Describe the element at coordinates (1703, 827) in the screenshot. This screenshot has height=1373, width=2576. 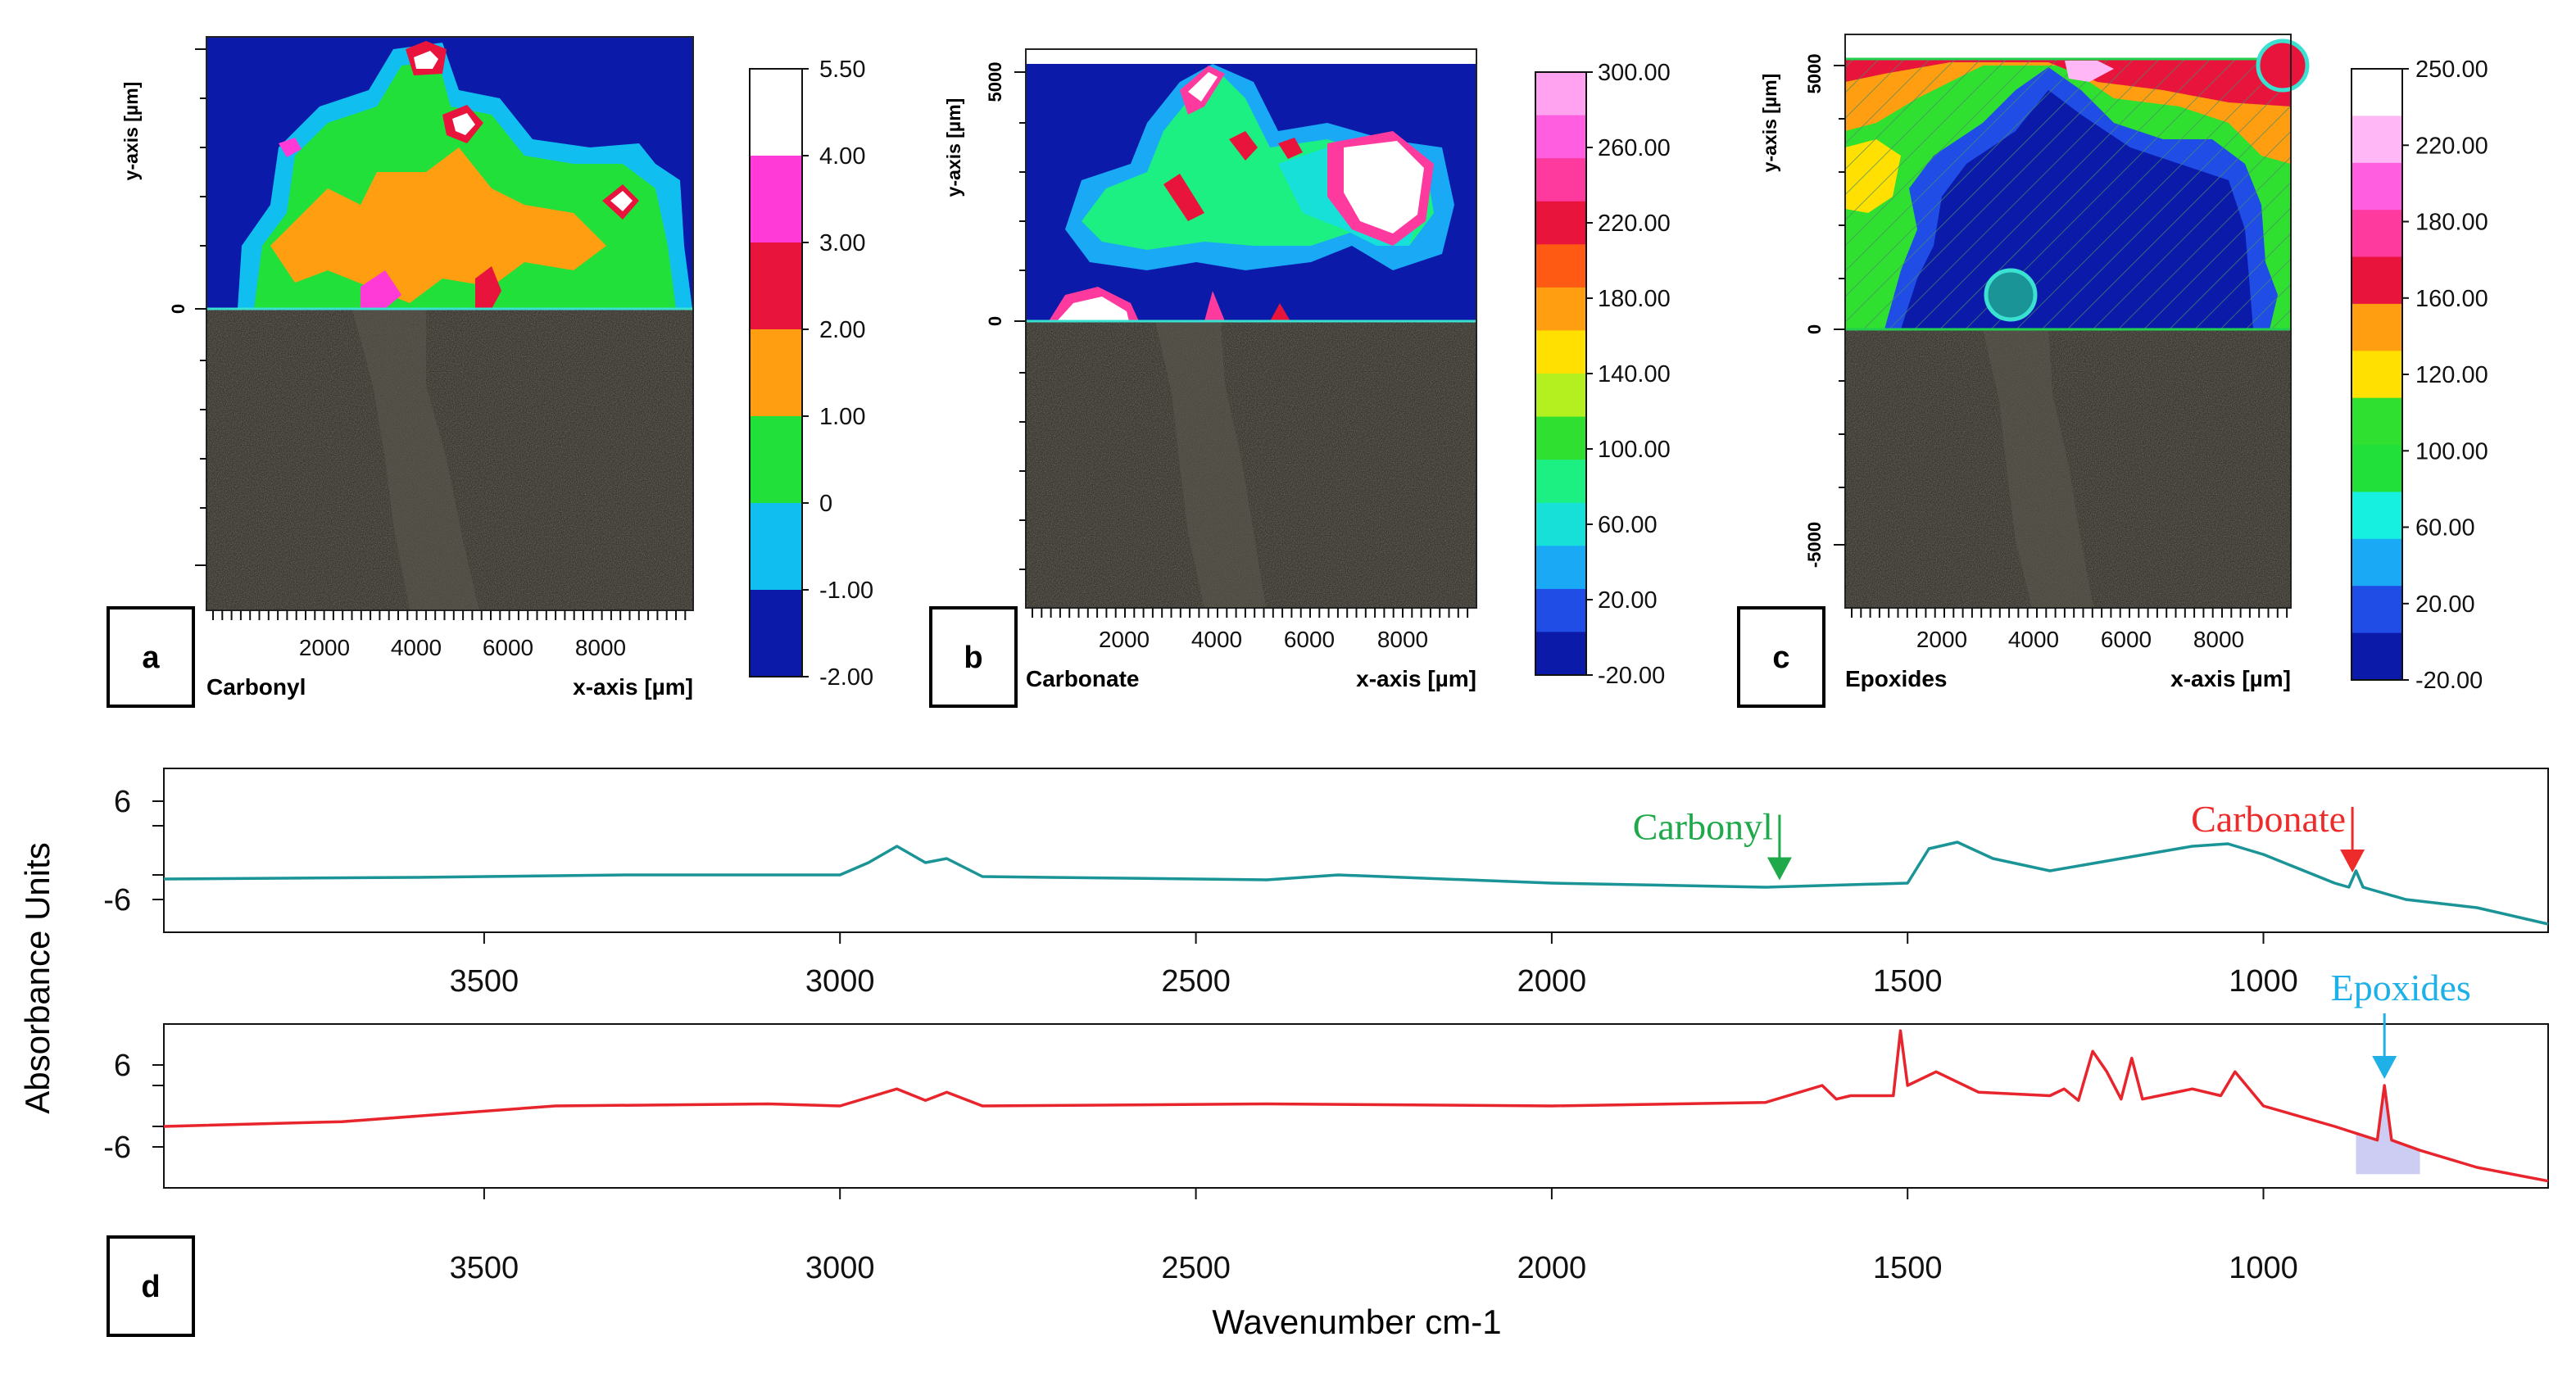
I see `annotation-label: Carbonyl` at that location.